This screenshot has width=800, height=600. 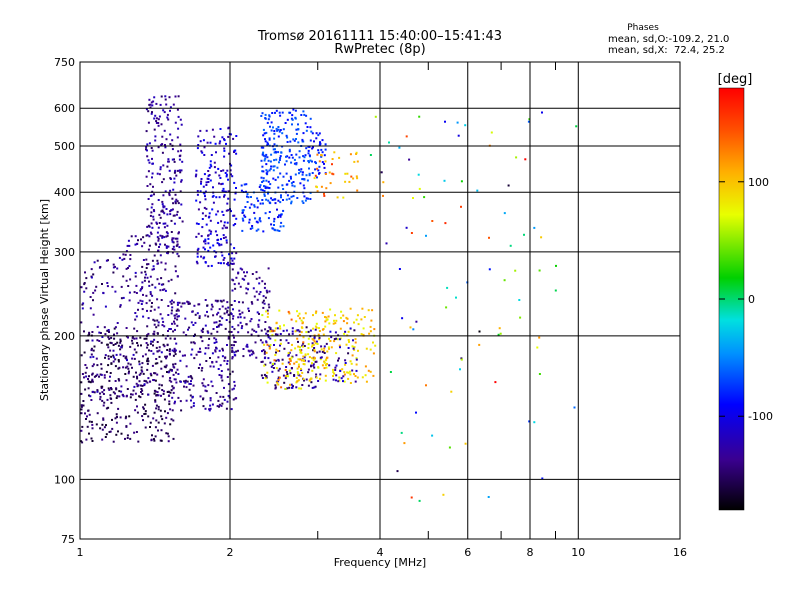 I want to click on y-tick-label: 100, so click(x=64, y=479).